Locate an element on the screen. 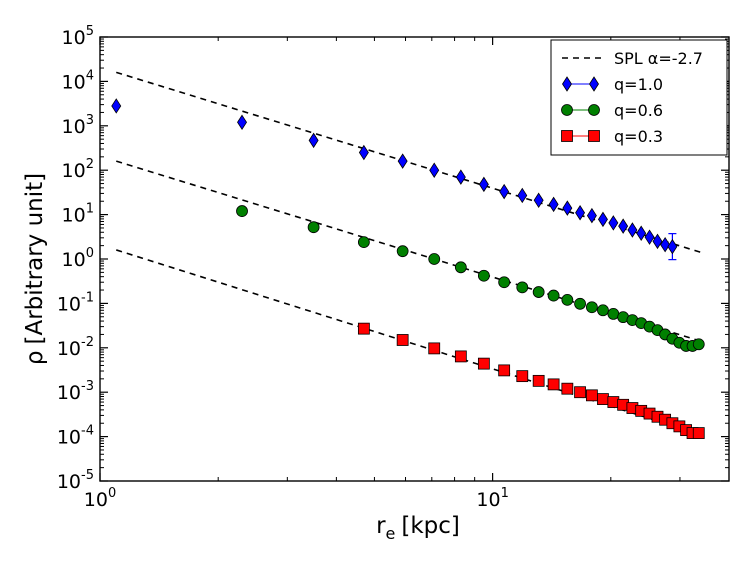 Image resolution: width=747 pixels, height=561 pixels. y-tick-label: 10⁻¹ is located at coordinates (75, 302).